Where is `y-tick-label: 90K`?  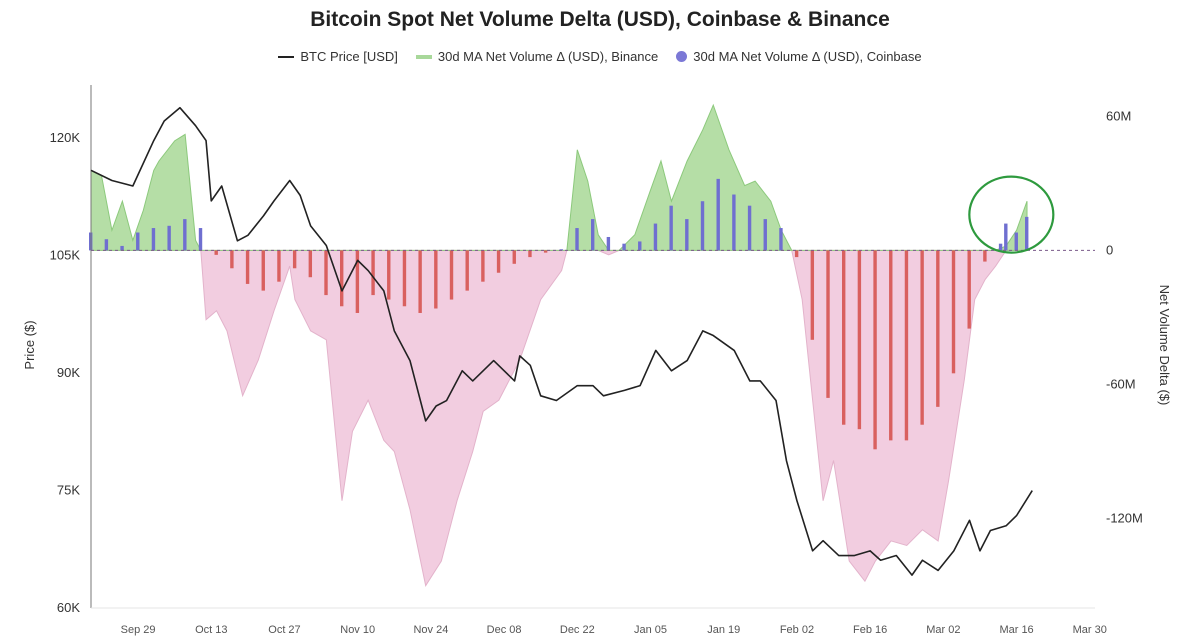 y-tick-label: 90K is located at coordinates (68, 372).